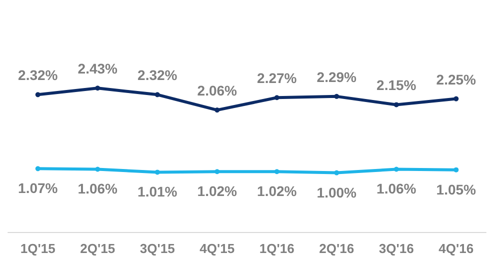 The width and height of the screenshot is (494, 272). I want to click on x-tick-label: 3Q'16, so click(396, 248).